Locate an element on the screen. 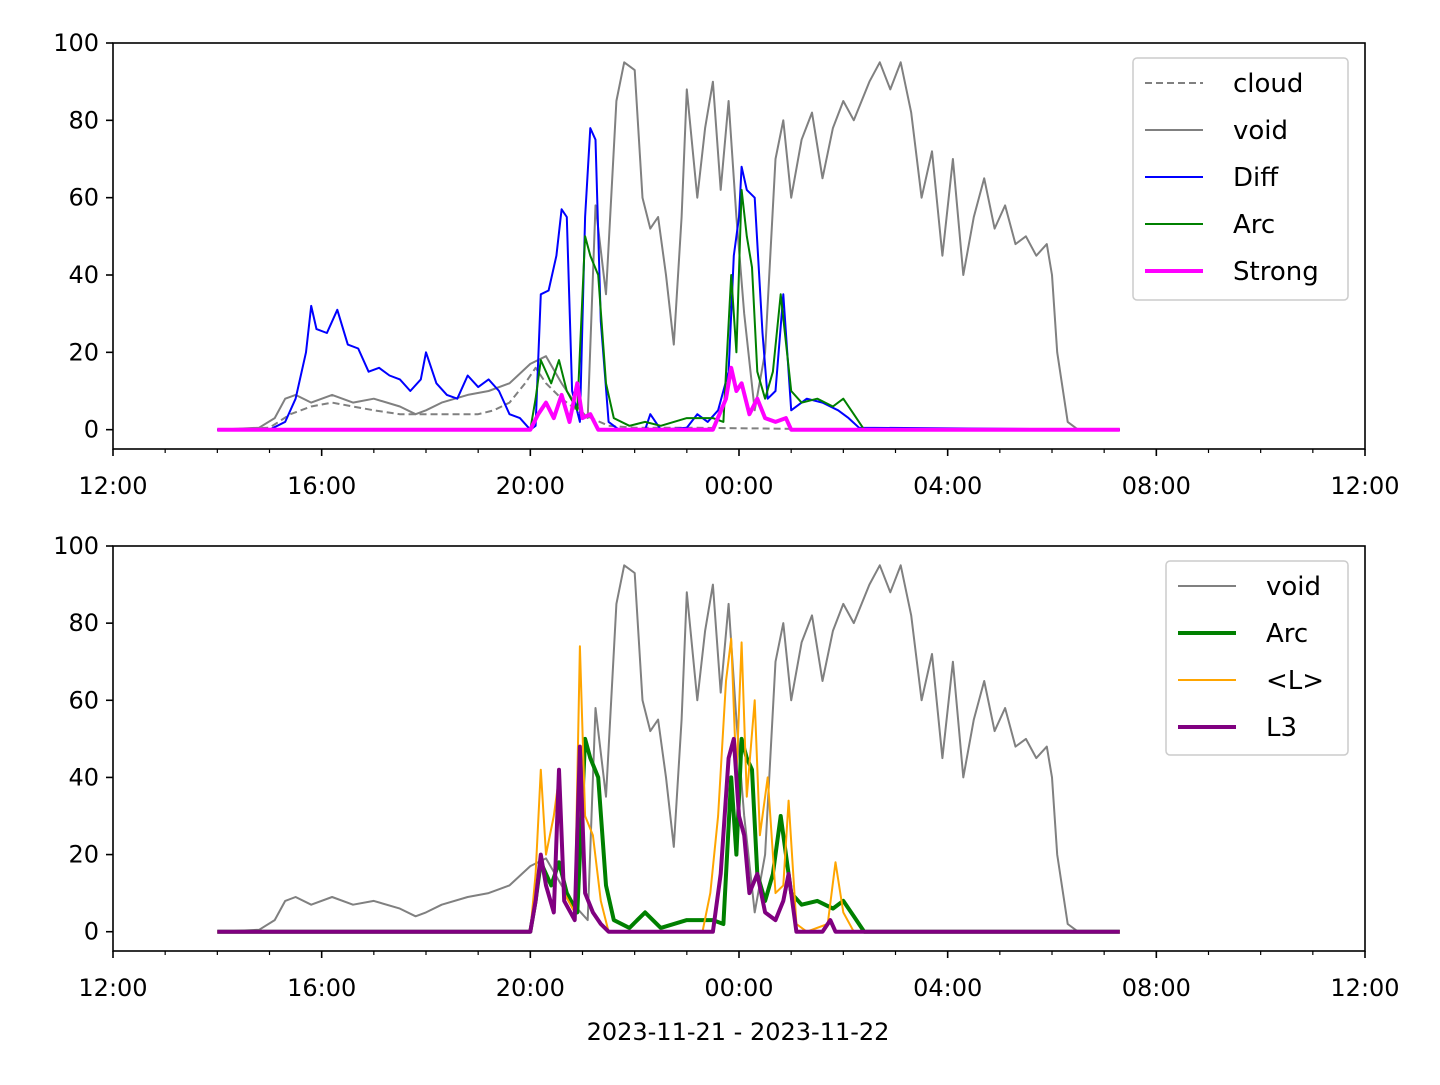 This screenshot has height=1085, width=1440. legend-label: Strong is located at coordinates (1276, 272).